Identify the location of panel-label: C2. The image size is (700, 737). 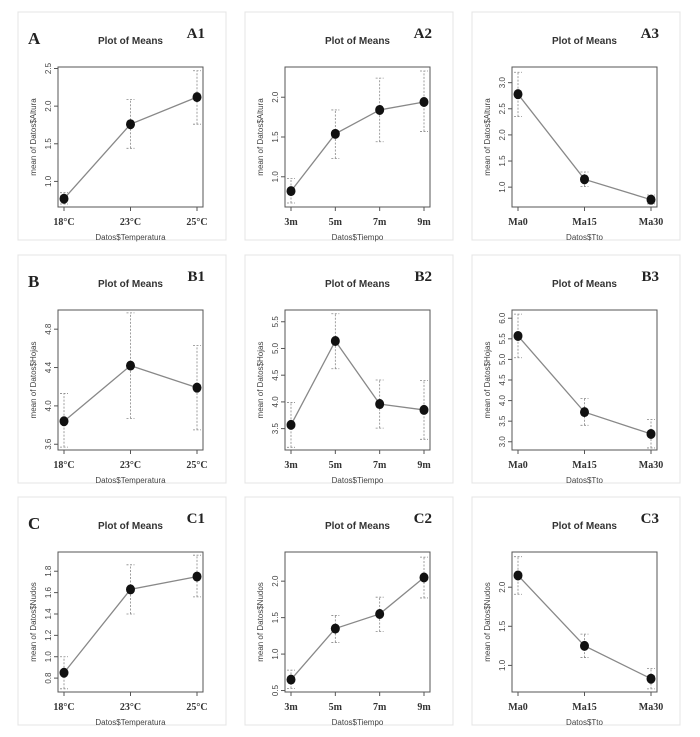
(423, 519).